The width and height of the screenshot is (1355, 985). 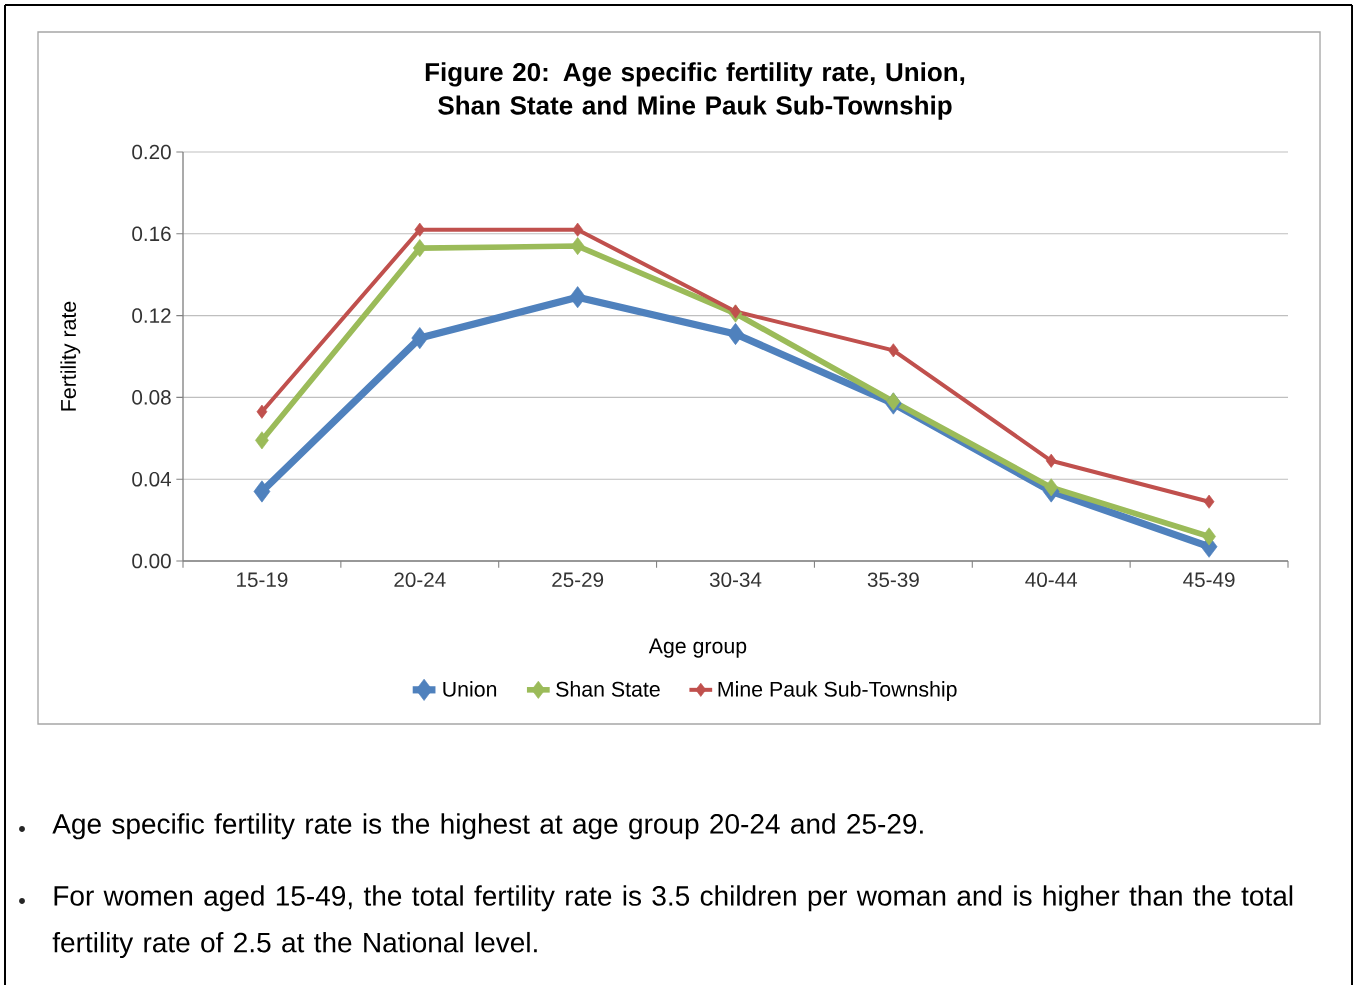 What do you see at coordinates (70, 356) in the screenshot?
I see `y-axis-title: Fertility rate` at bounding box center [70, 356].